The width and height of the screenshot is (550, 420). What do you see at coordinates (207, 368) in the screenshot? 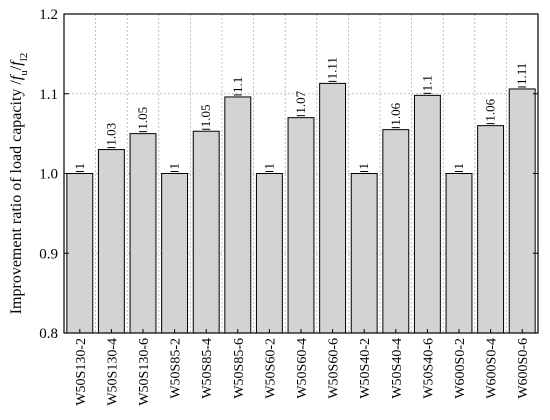
I see `x-tick-label: W50S85-4` at bounding box center [207, 368].